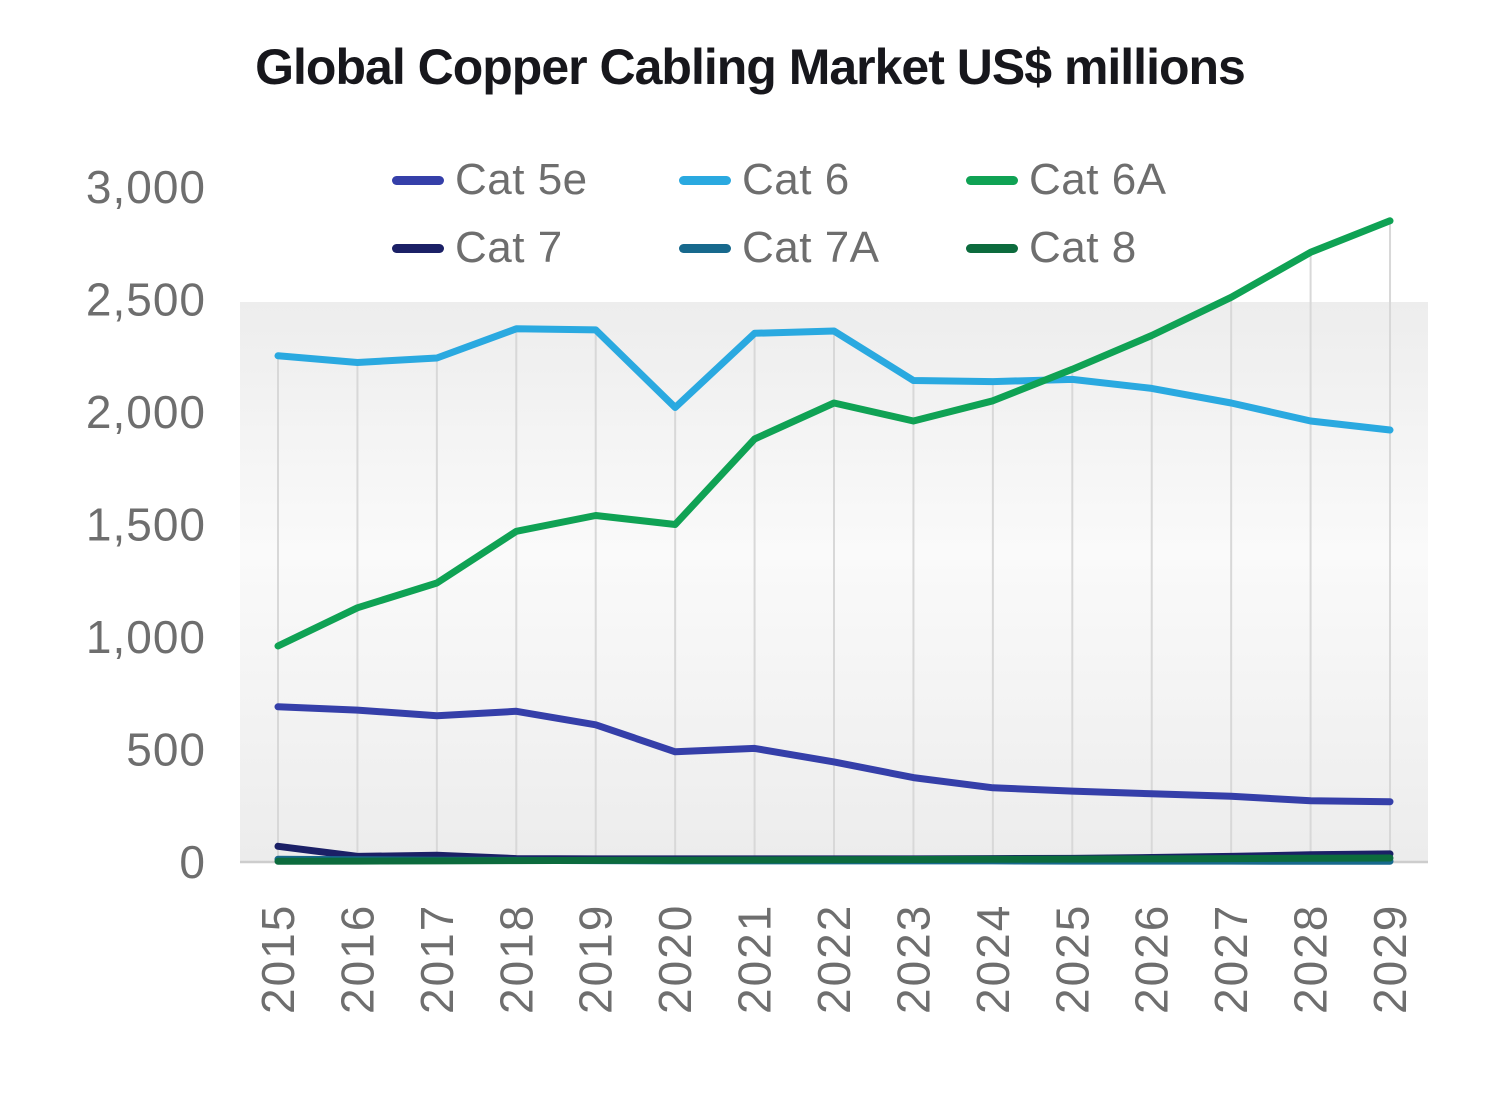 This screenshot has width=1500, height=1100. I want to click on y-tick-label-0: 0, so click(192, 862).